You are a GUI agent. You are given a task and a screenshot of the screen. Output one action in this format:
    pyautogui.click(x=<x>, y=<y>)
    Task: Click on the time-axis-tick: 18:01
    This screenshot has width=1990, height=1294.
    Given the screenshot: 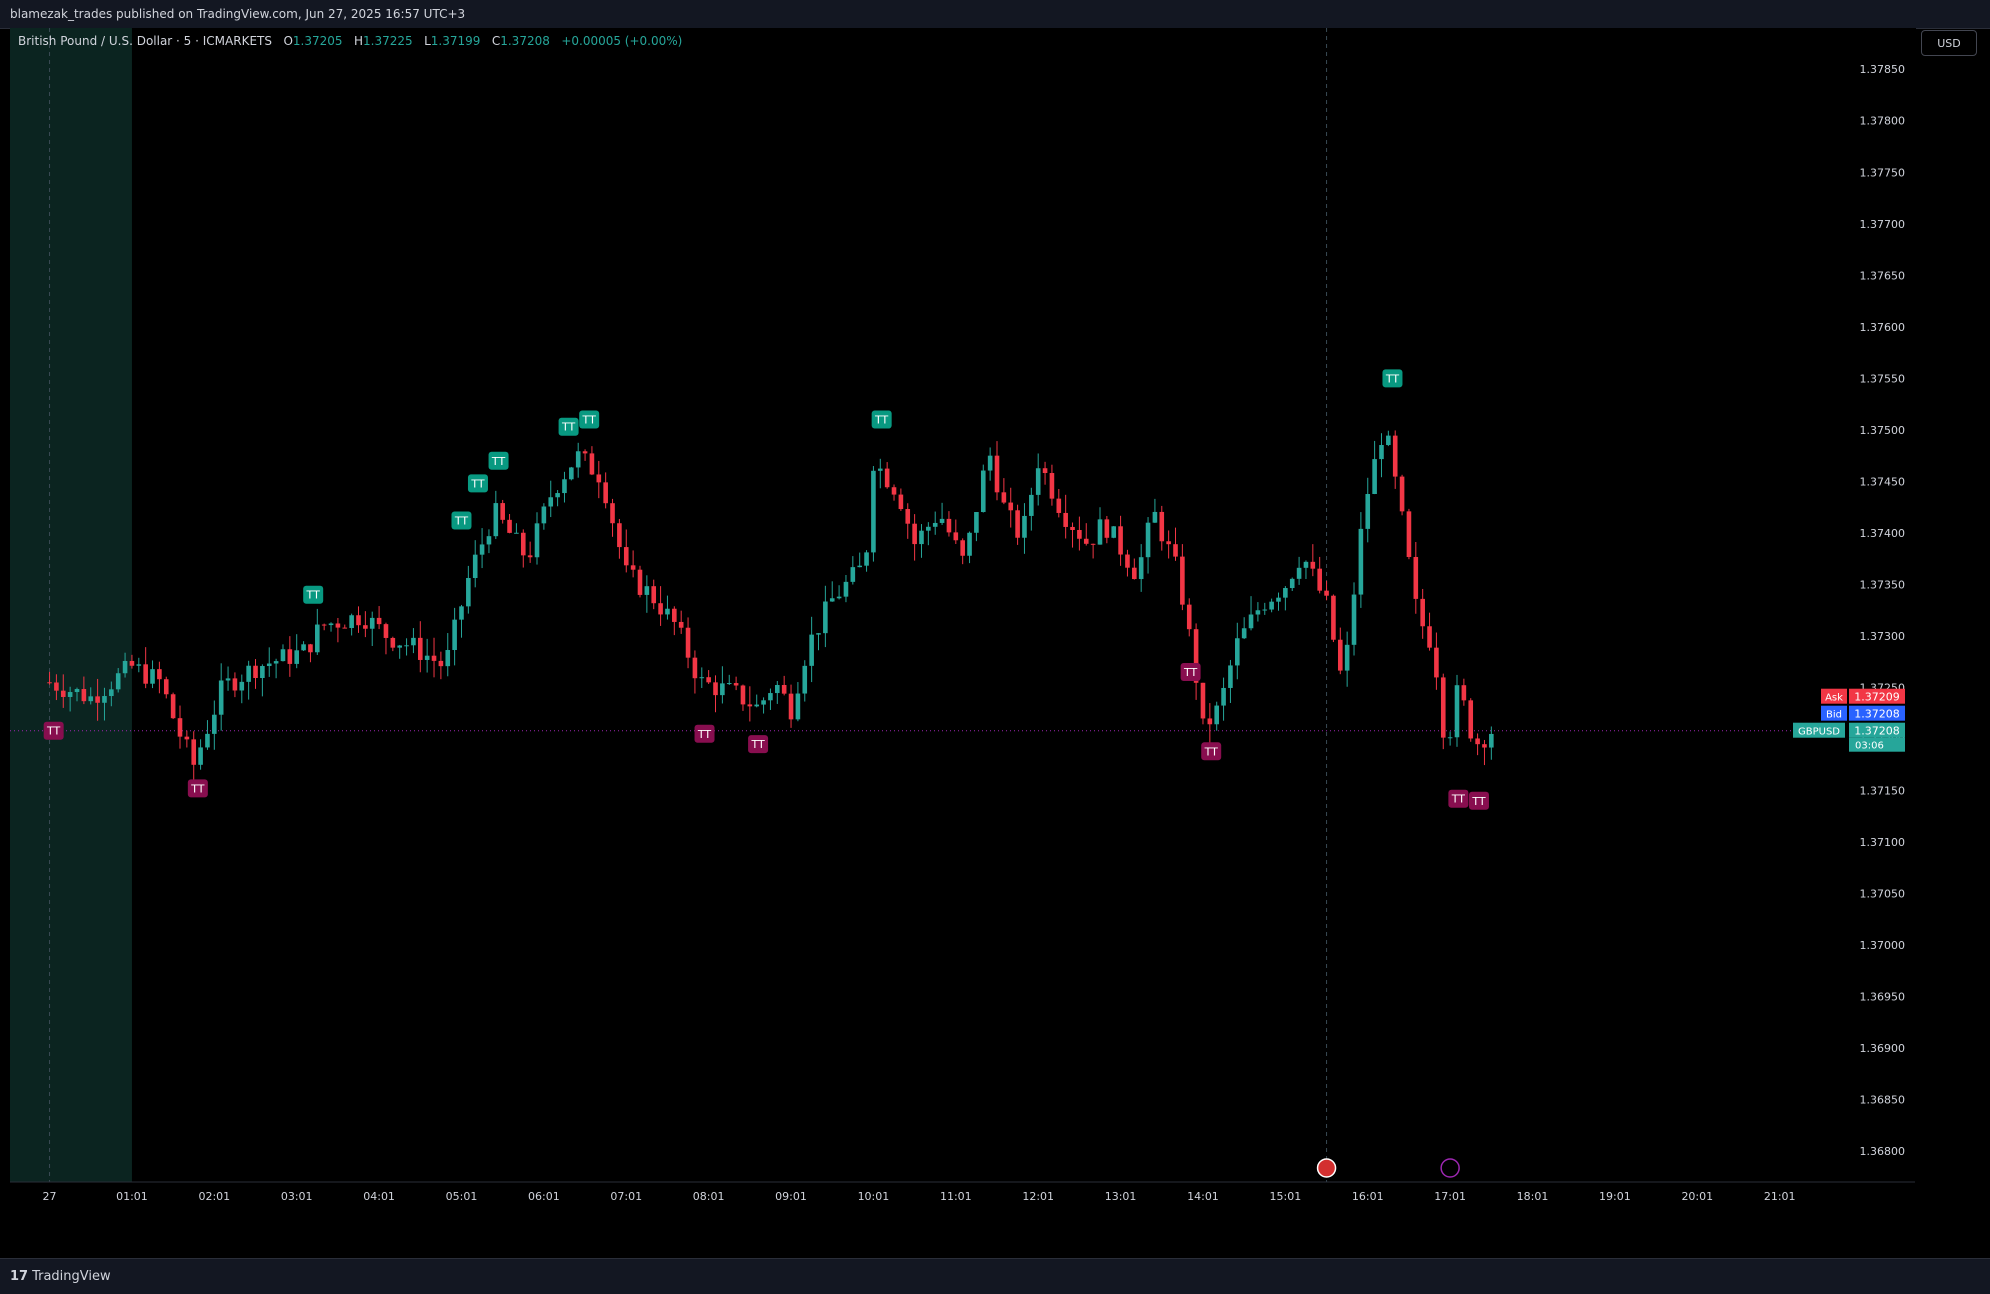 What is the action you would take?
    pyautogui.click(x=1533, y=1196)
    